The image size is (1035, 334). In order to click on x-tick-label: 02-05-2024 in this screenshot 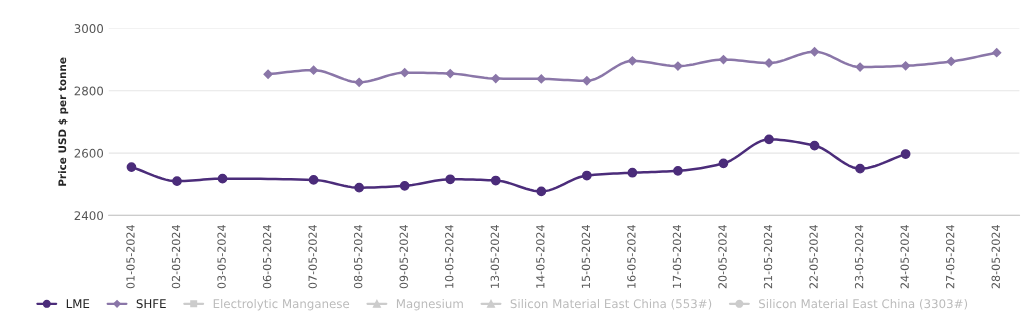, I will do `click(176, 257)`.